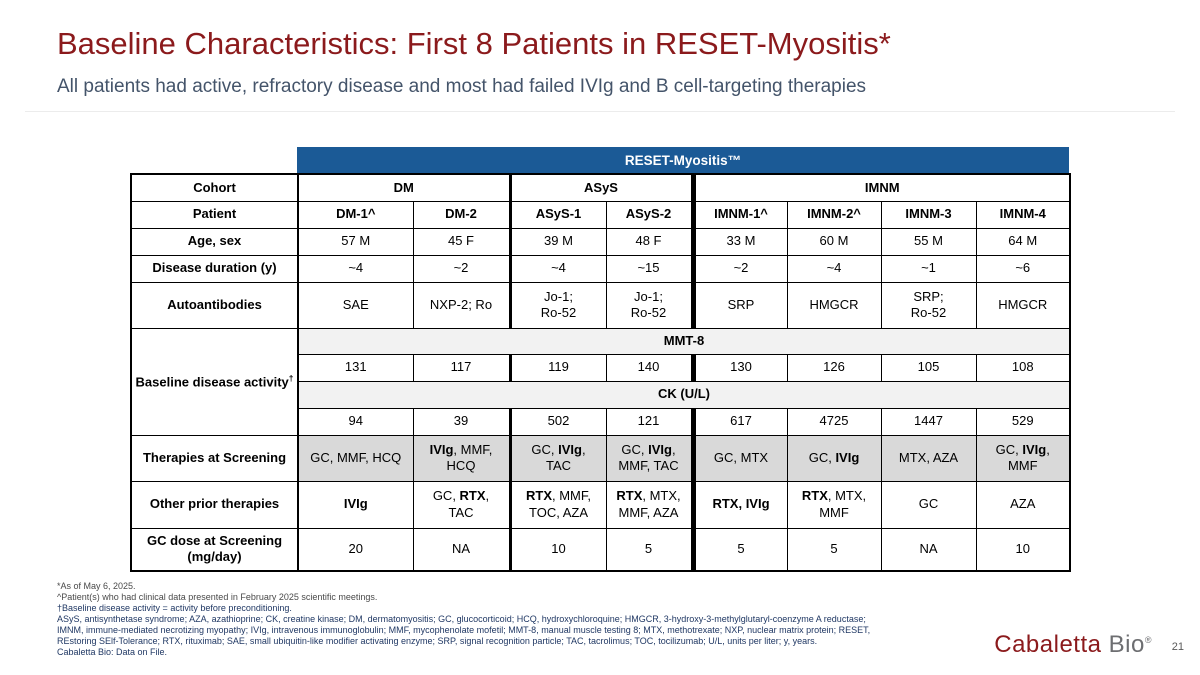 Image resolution: width=1200 pixels, height=675 pixels. I want to click on cell-text: Patient, so click(214, 214).